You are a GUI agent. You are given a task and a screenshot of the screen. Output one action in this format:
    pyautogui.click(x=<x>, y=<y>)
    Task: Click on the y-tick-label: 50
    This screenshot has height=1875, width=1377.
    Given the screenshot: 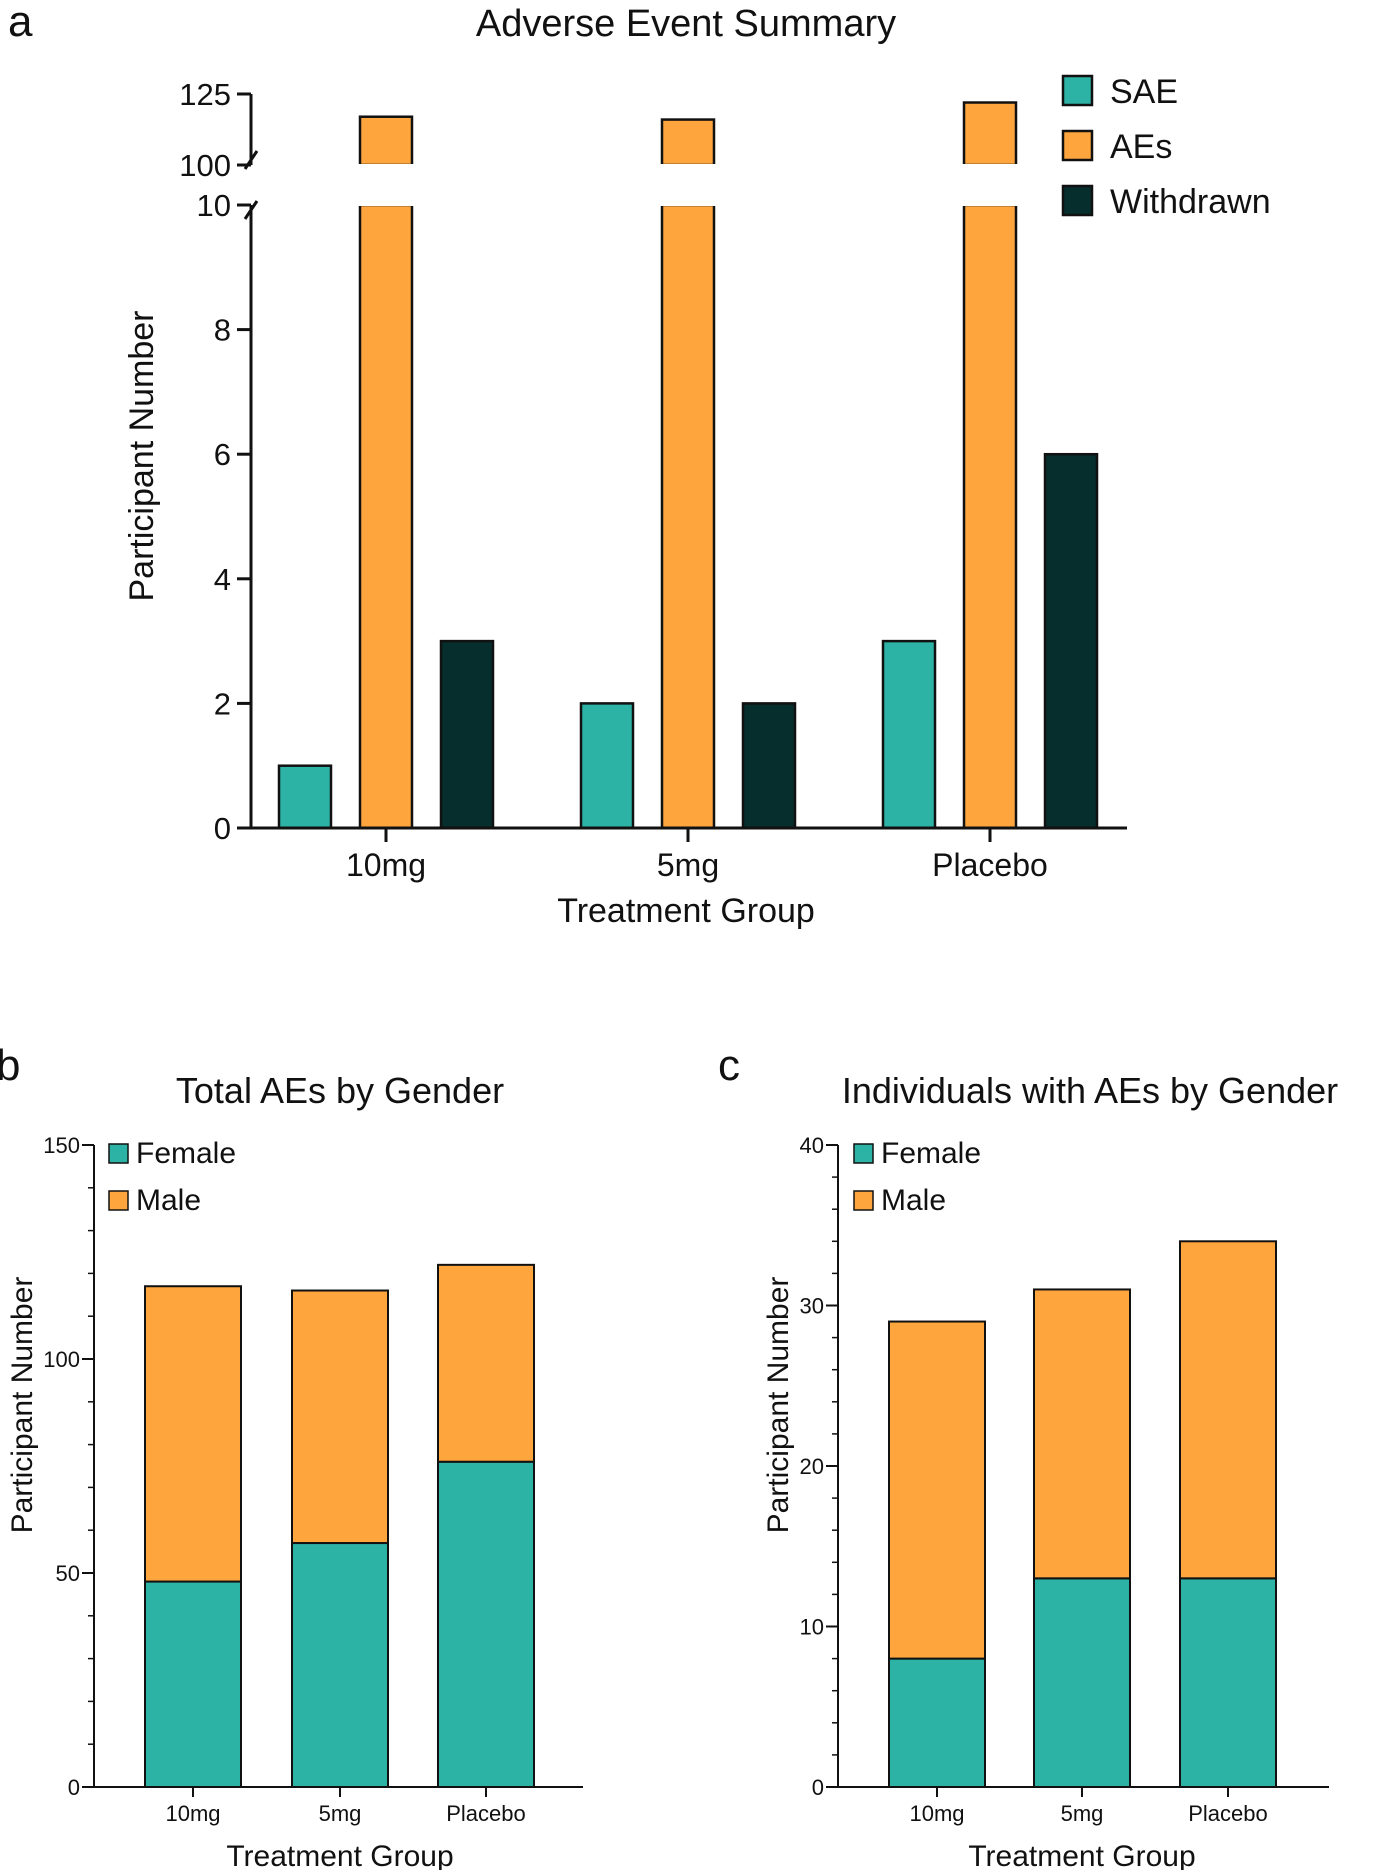 What is the action you would take?
    pyautogui.click(x=68, y=1573)
    